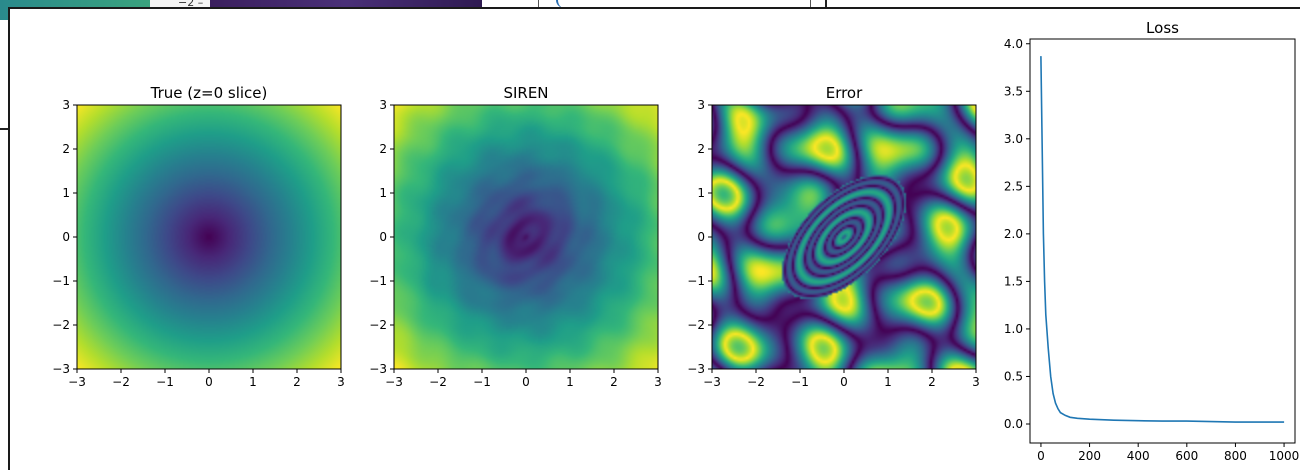 The width and height of the screenshot is (1300, 476). I want to click on loss-series-line, so click(1162, 239).